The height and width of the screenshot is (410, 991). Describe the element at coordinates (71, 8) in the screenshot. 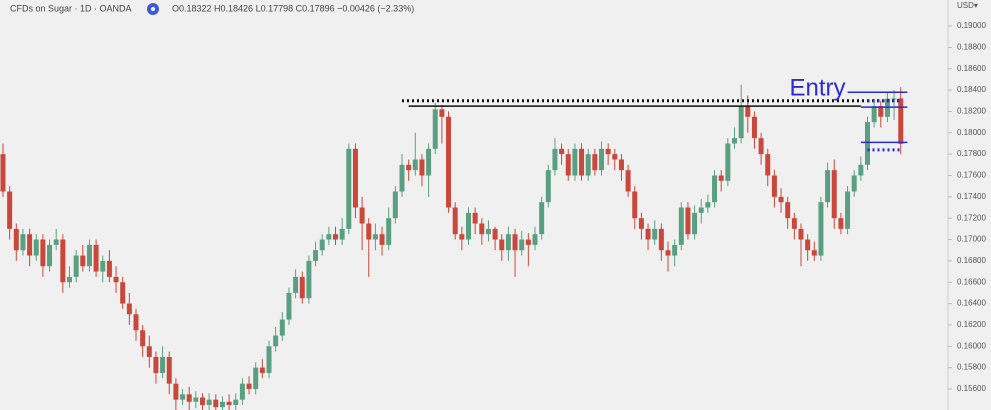

I see `chart-title: CFDs on Sugar · 1D · OANDA` at that location.